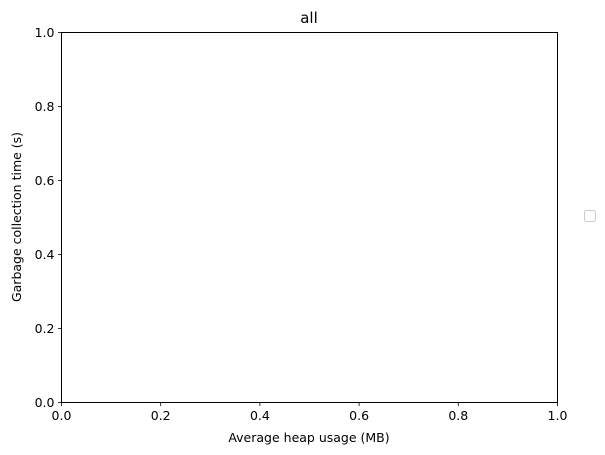  I want to click on chart-title: all, so click(309, 18).